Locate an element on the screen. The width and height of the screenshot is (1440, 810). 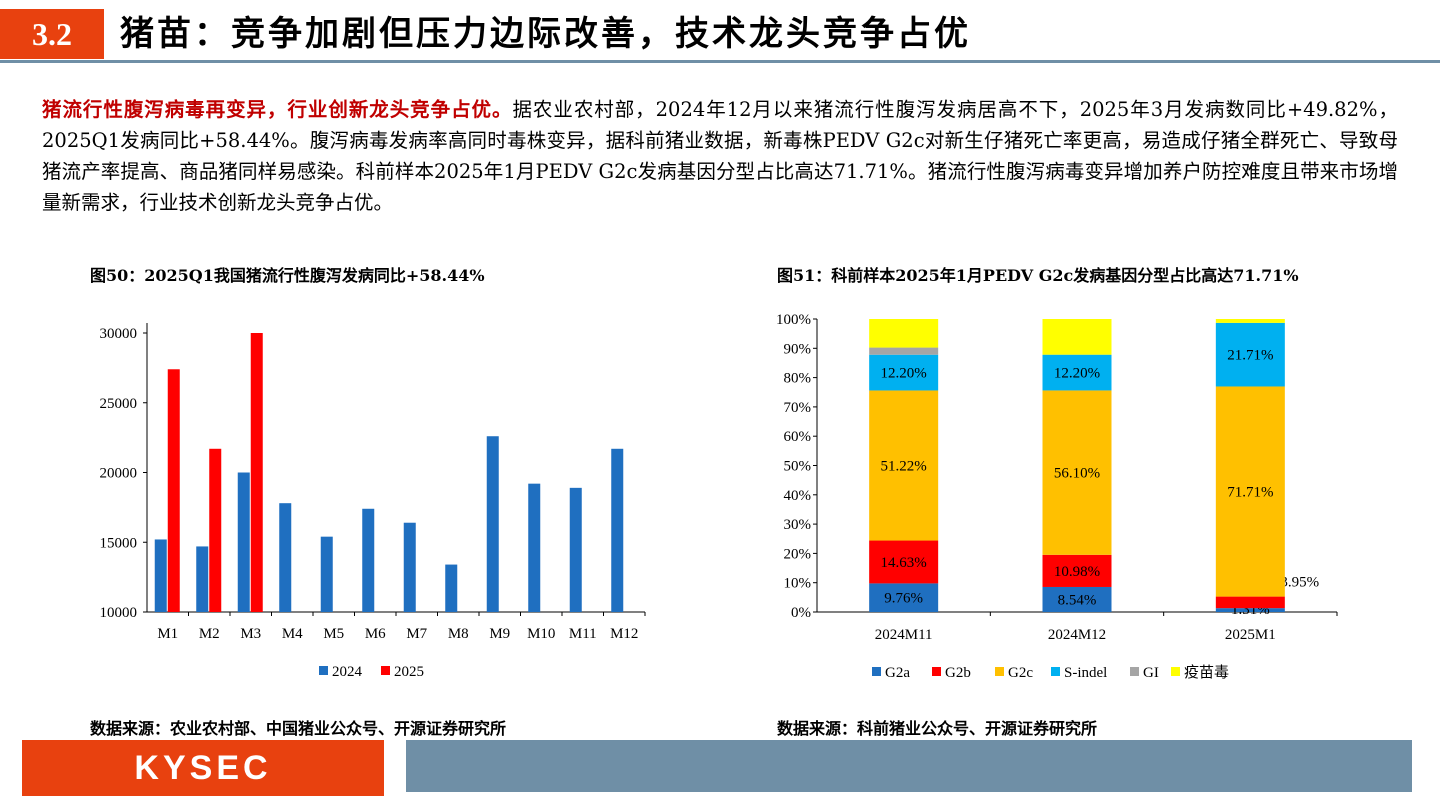
data-label-S-indel-2024M12: 12.20% is located at coordinates (1077, 374).